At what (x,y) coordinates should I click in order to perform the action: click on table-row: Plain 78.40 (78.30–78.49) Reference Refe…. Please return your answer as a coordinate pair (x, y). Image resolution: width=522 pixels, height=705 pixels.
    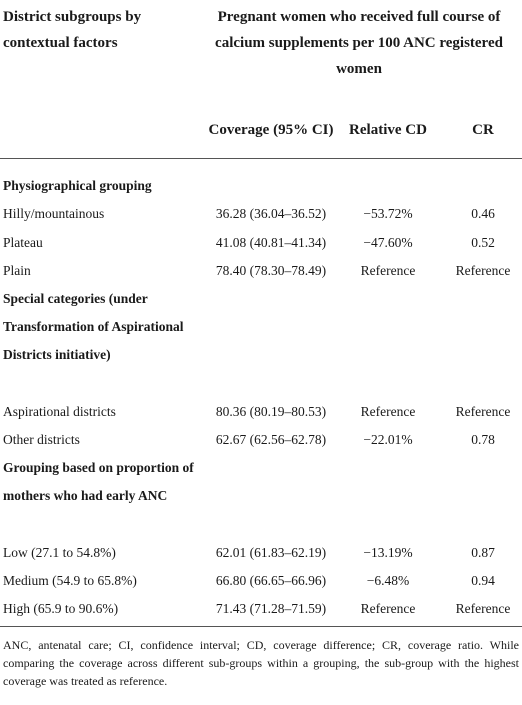
    Looking at the image, I should click on (261, 271).